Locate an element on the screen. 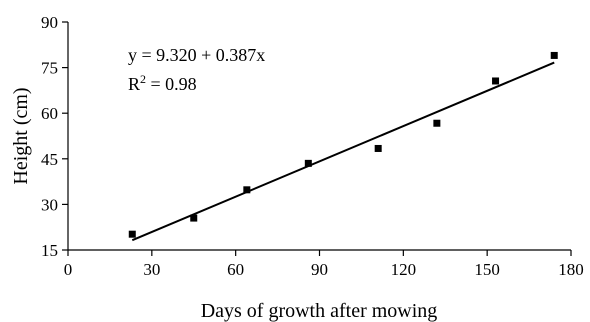 The image size is (590, 322). x-tick-label: 150 is located at coordinates (487, 269).